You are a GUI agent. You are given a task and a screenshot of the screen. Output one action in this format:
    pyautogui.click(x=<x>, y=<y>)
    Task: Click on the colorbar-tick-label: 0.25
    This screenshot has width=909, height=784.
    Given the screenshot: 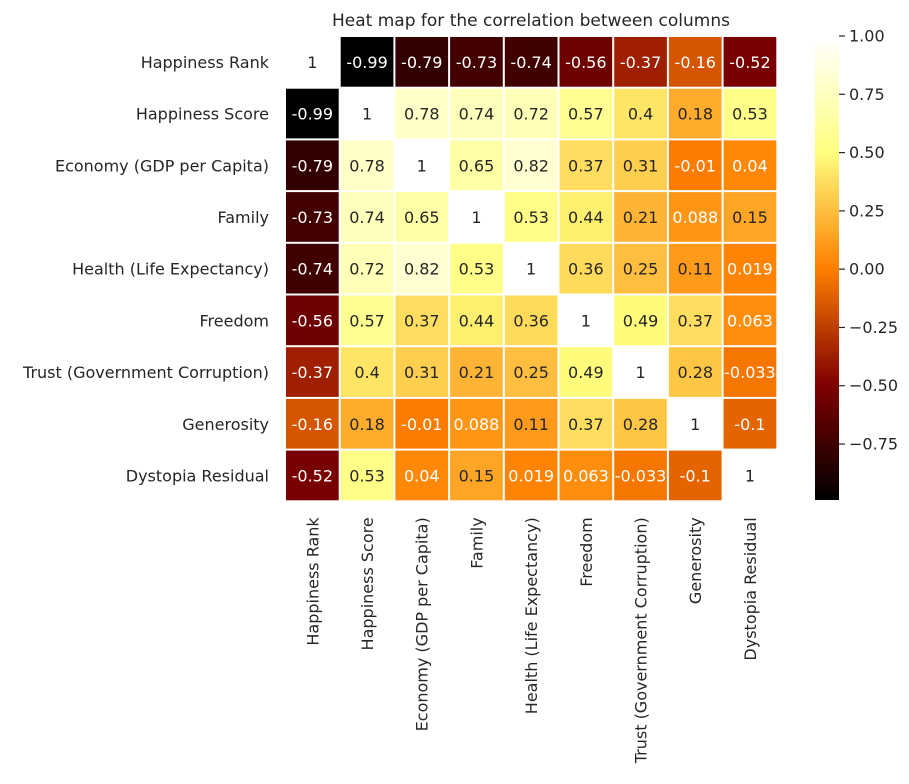 What is the action you would take?
    pyautogui.click(x=867, y=210)
    